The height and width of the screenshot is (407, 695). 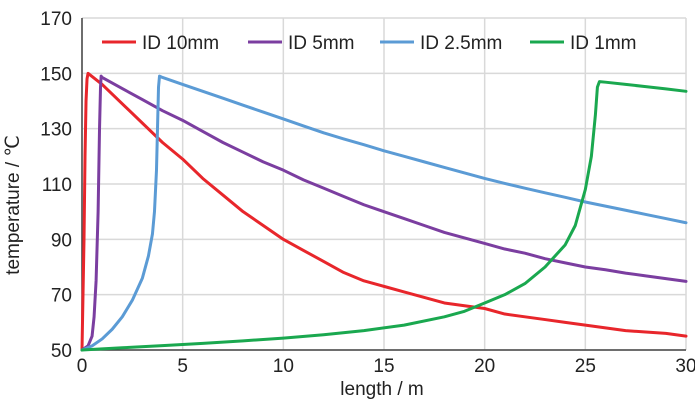 What do you see at coordinates (57, 185) in the screenshot?
I see `y-tick-label: 110` at bounding box center [57, 185].